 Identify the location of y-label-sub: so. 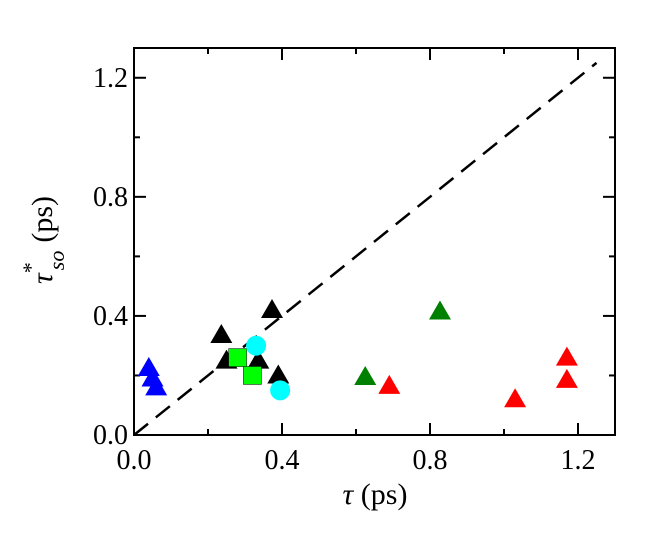
(56, 261).